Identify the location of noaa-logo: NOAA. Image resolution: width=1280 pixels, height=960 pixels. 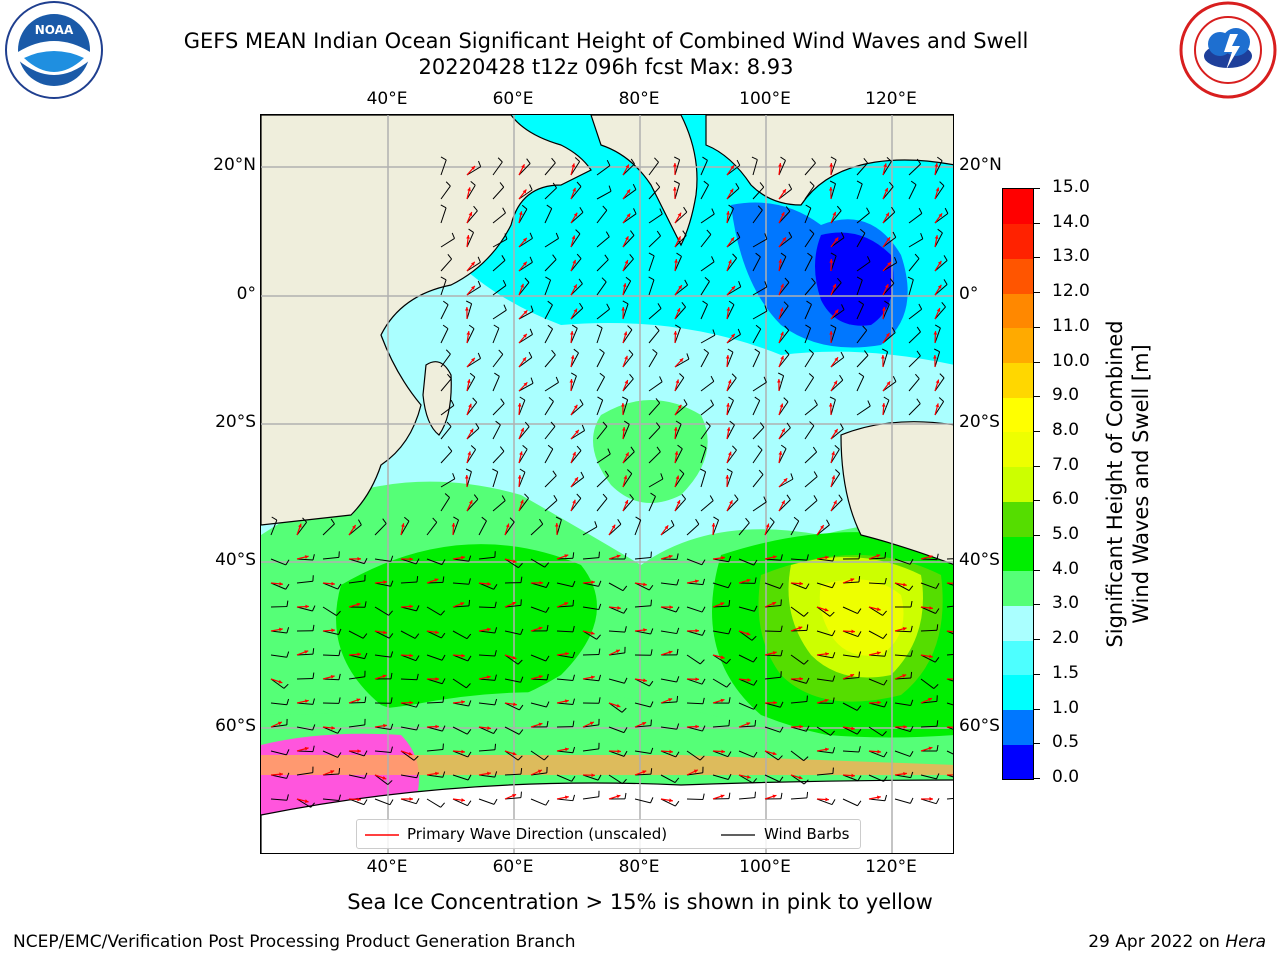
(54, 50).